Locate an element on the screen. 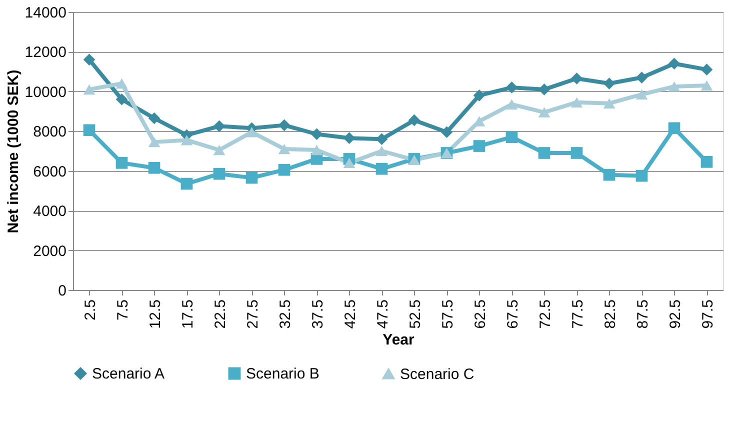 The width and height of the screenshot is (750, 429). y-tick-label: 10000 is located at coordinates (45, 92).